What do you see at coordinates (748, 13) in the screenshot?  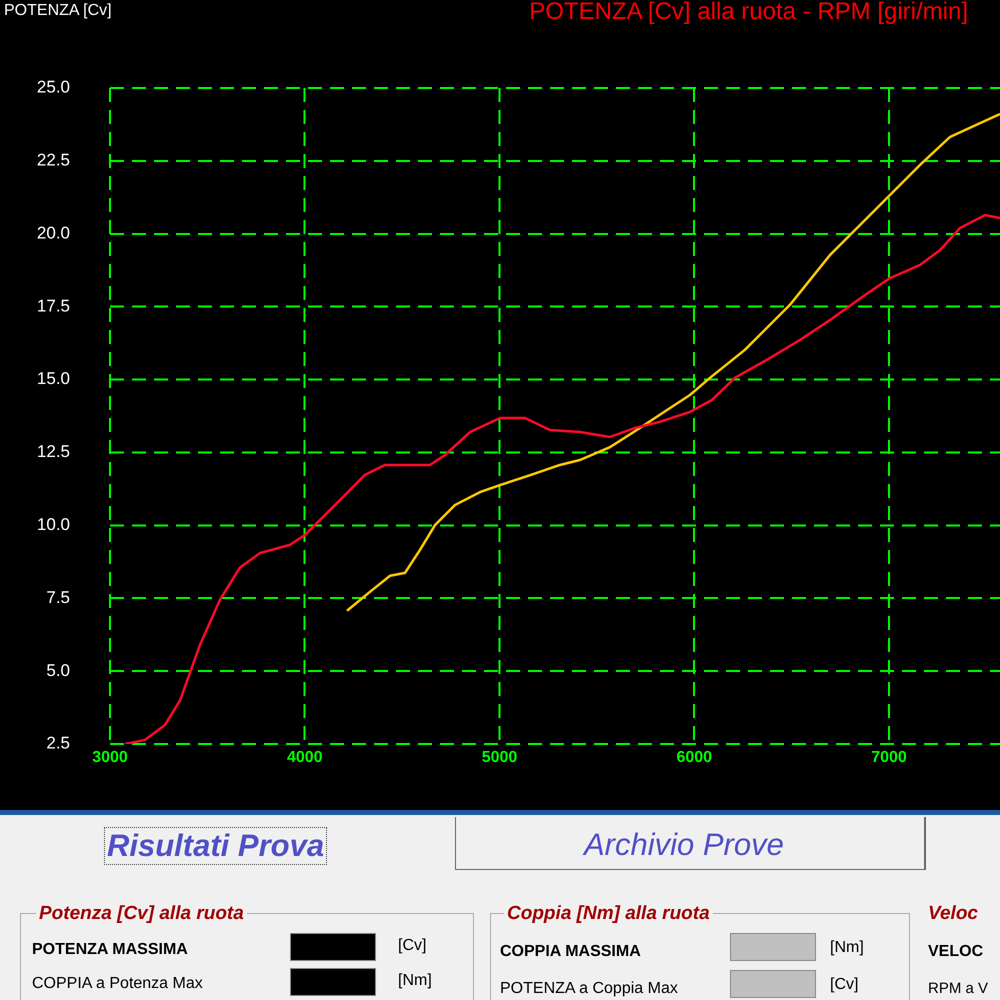 I see `chart-title: POTENZA [Cv] alla ruota - RPM [giri/min]` at bounding box center [748, 13].